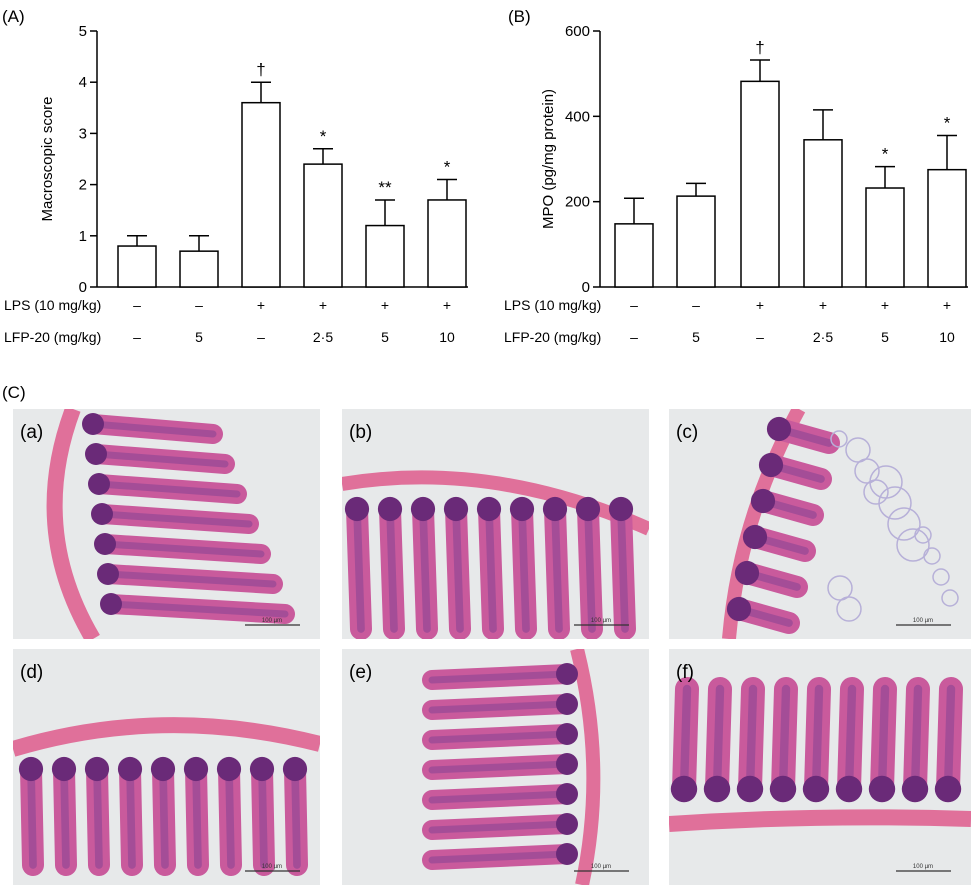 The image size is (974, 885). Describe the element at coordinates (31, 432) in the screenshot. I see `micrograph-label: (a)` at that location.